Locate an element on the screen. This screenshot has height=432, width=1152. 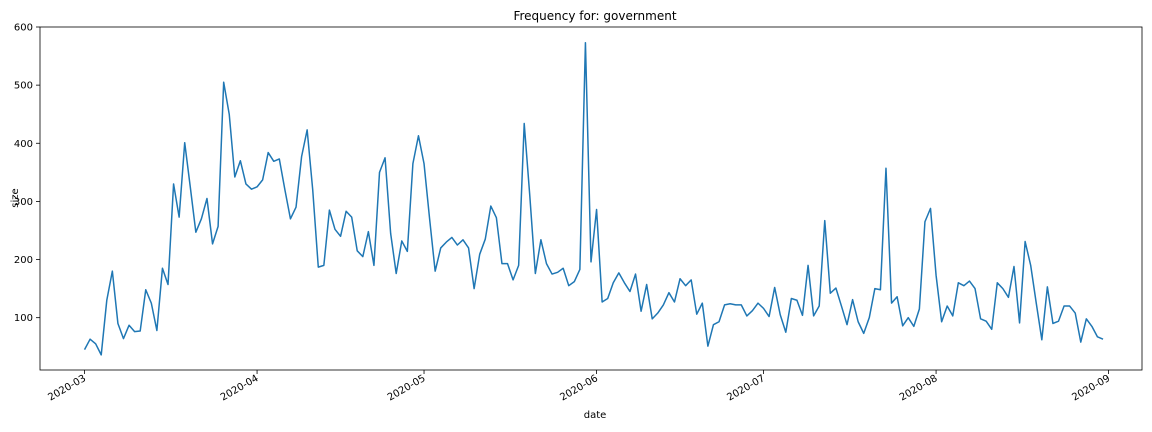
x-tick-label: 2020-03 is located at coordinates (67, 388).